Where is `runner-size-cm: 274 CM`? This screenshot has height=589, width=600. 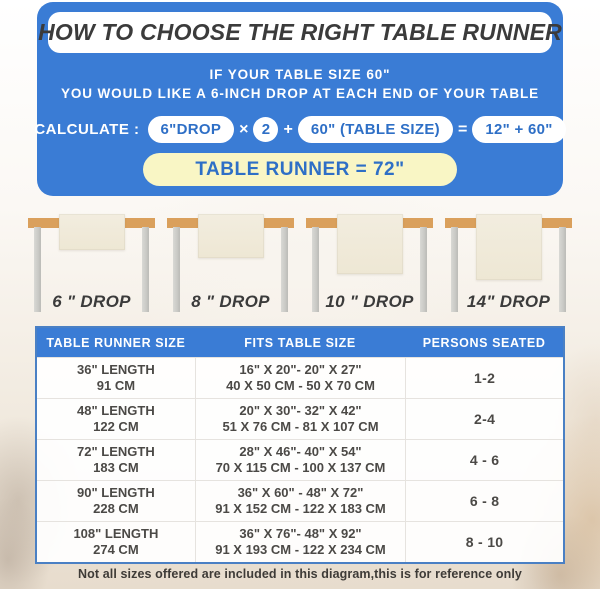
runner-size-cm: 274 CM is located at coordinates (116, 549).